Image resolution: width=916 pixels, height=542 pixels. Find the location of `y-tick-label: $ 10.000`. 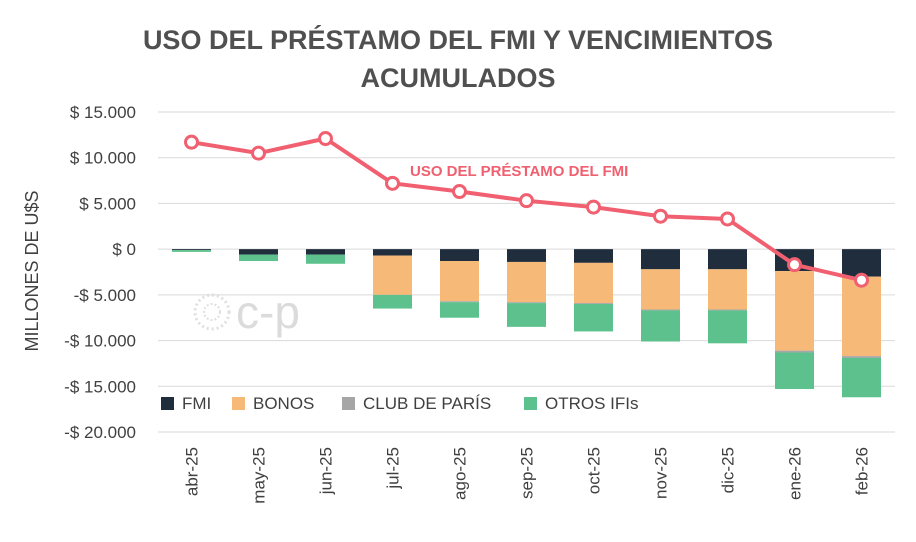

y-tick-label: $ 10.000 is located at coordinates (103, 158).